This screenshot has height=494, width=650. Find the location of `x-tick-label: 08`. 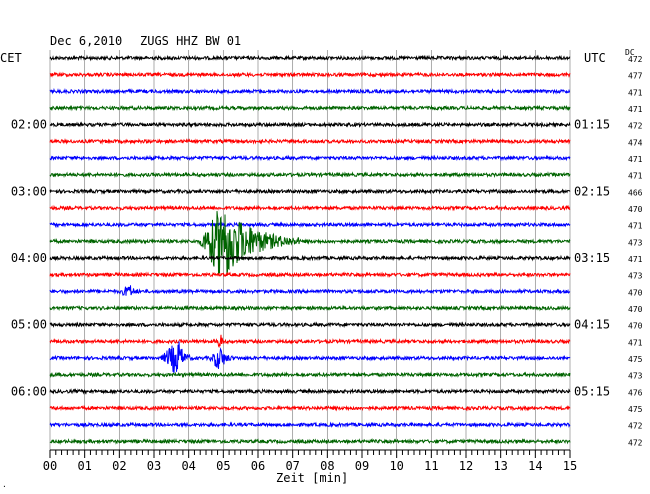

x-tick-label: 08 is located at coordinates (327, 466).